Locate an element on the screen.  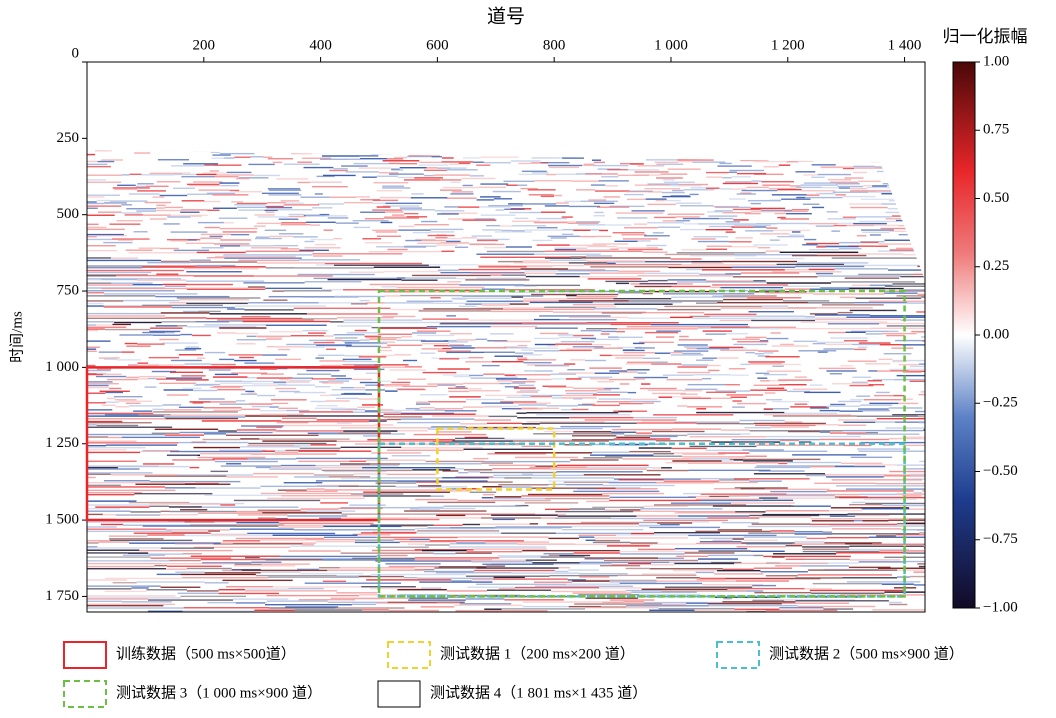
y-tick-label: 1 500 is located at coordinates (62, 520).